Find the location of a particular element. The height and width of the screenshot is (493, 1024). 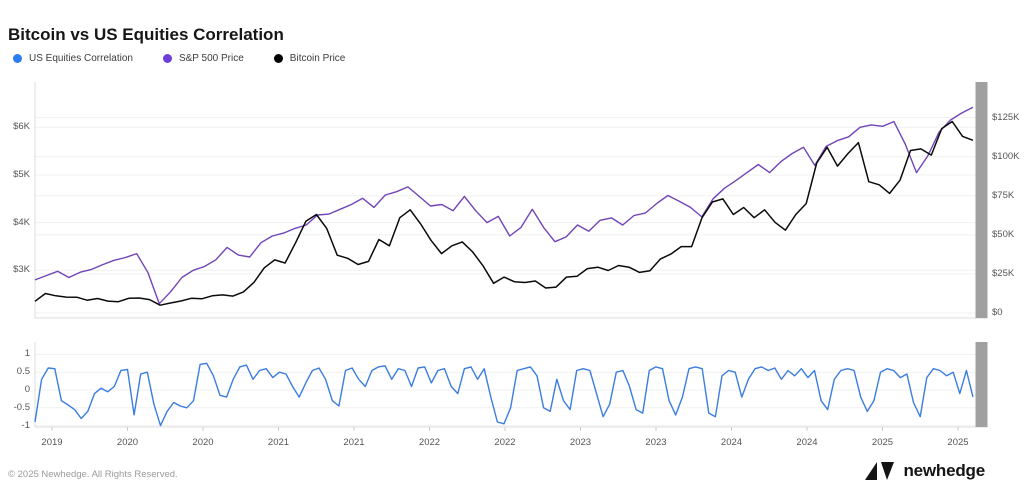

y-tick-label: $0 is located at coordinates (997, 312).